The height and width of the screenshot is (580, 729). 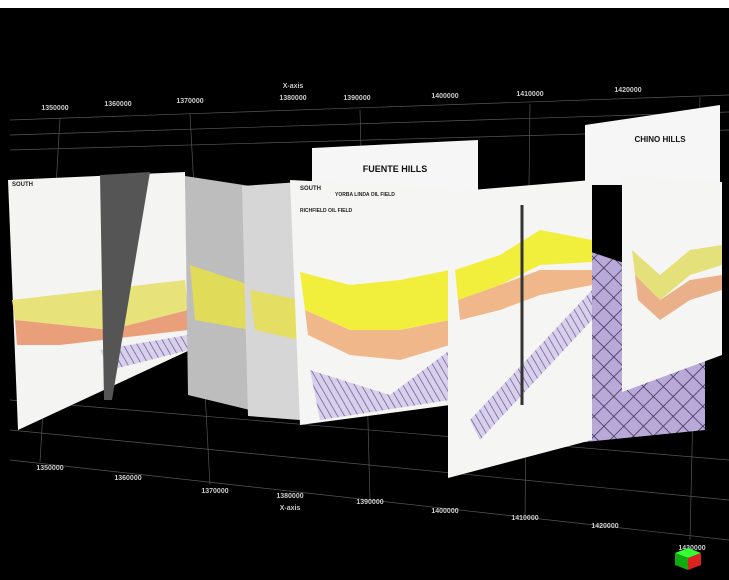 What do you see at coordinates (395, 169) in the screenshot?
I see `panel-title: FUENTE HILLS` at bounding box center [395, 169].